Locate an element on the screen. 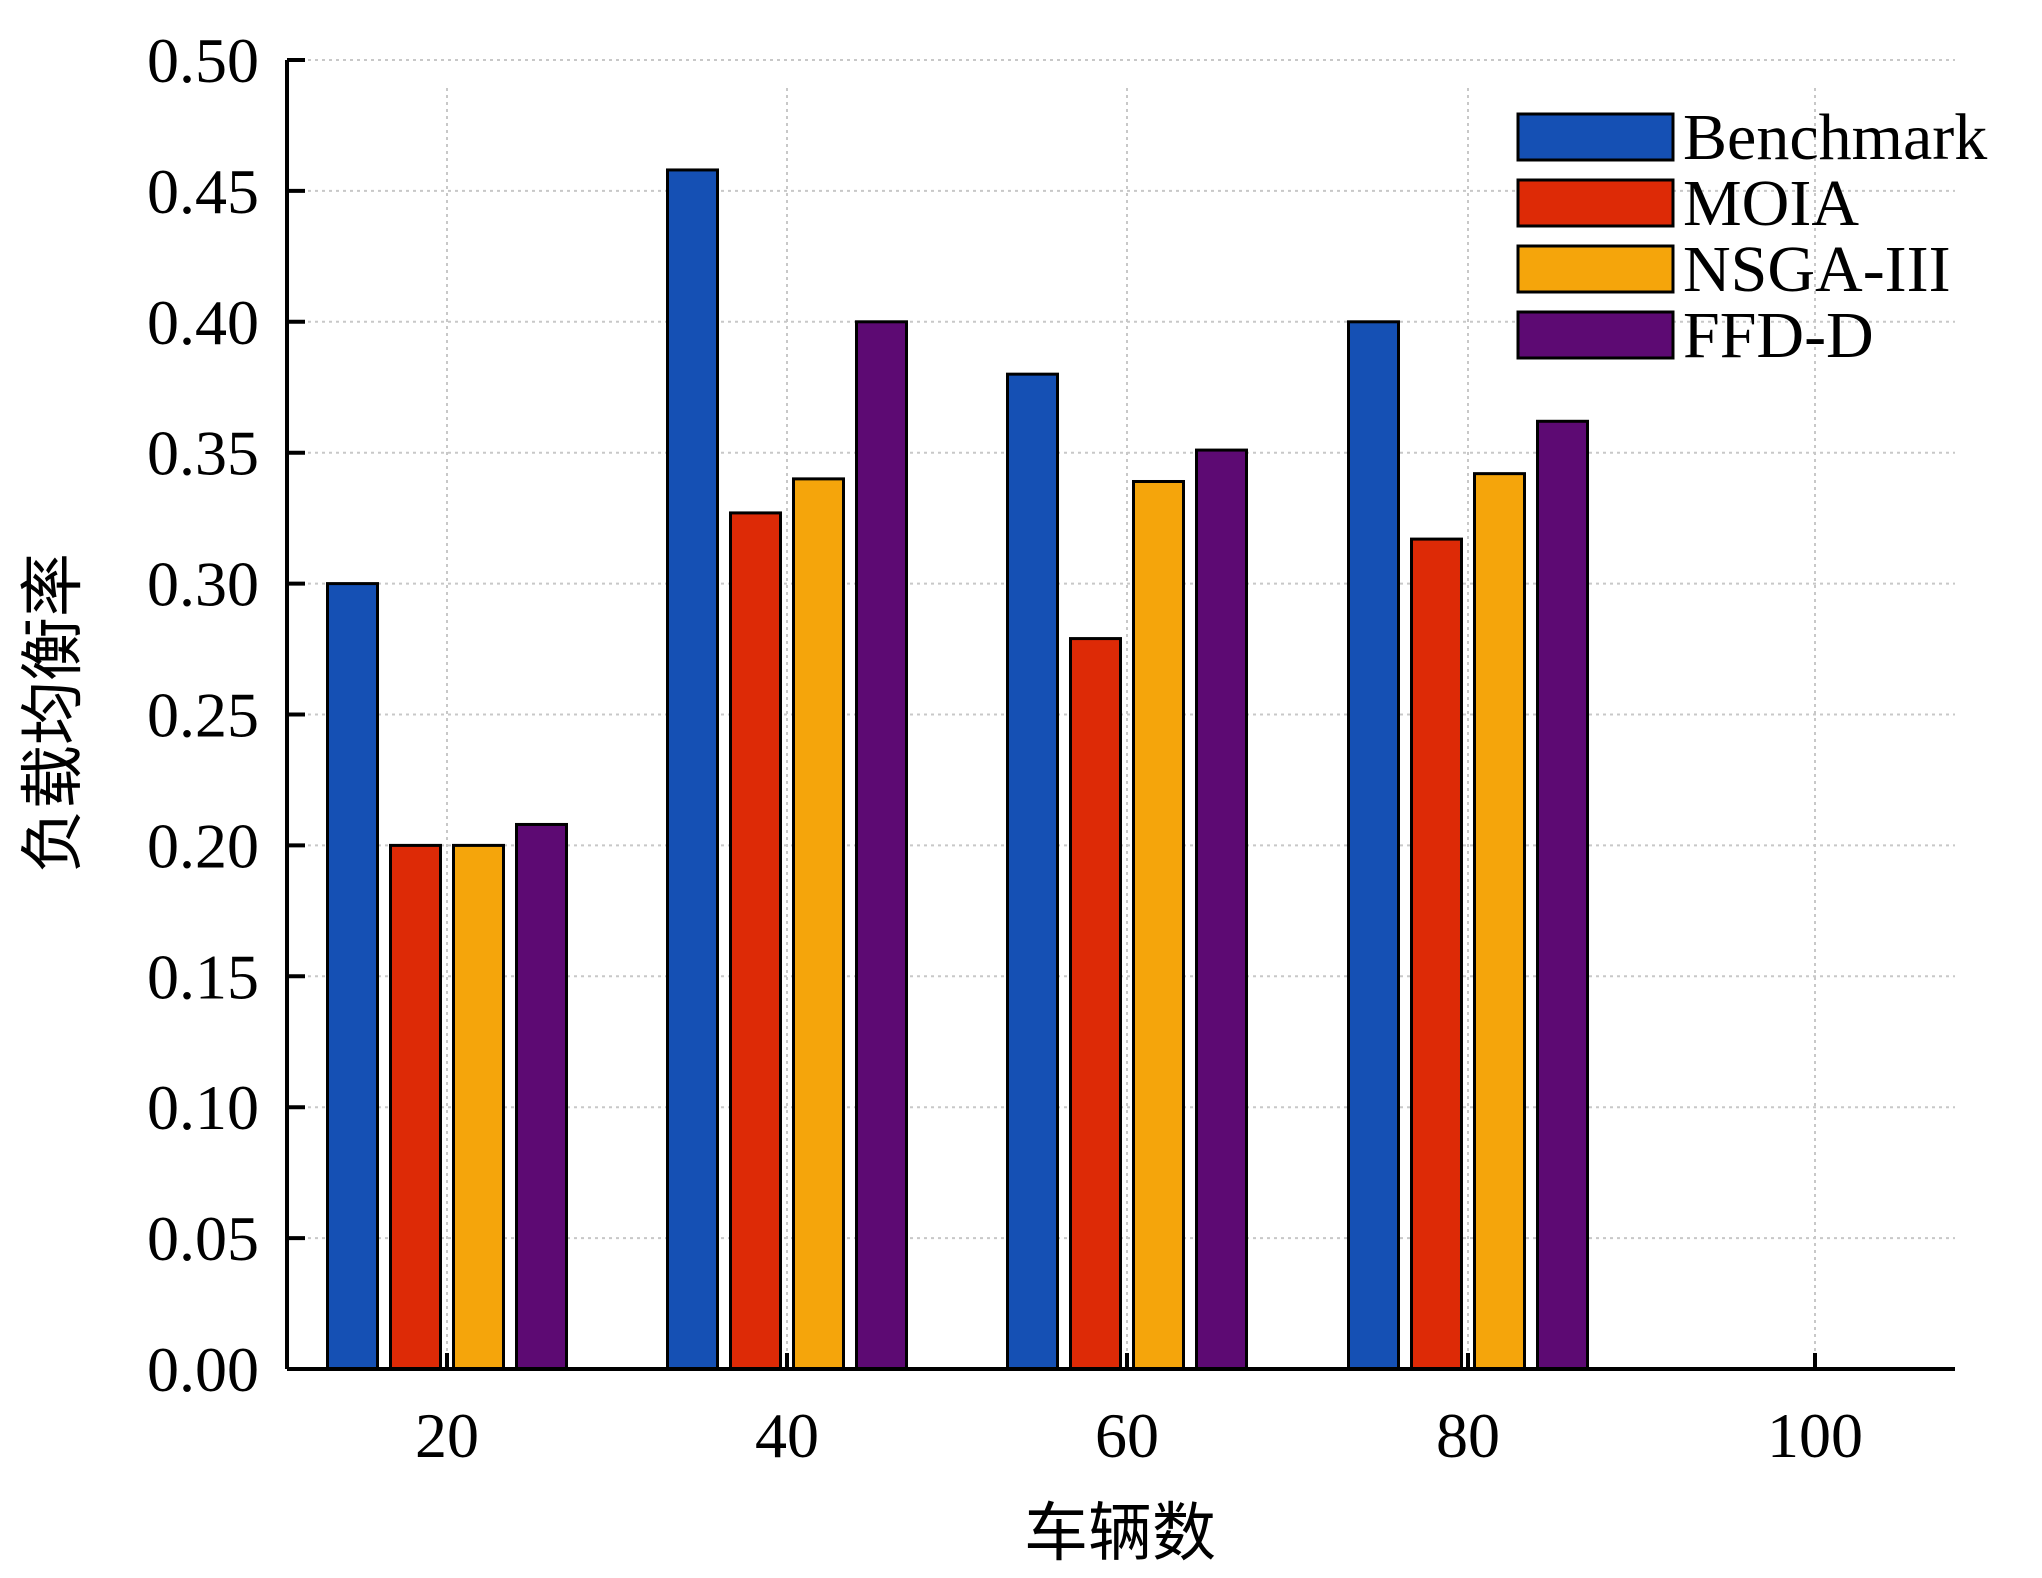  y-tick-label: 0.15 is located at coordinates (203, 976).